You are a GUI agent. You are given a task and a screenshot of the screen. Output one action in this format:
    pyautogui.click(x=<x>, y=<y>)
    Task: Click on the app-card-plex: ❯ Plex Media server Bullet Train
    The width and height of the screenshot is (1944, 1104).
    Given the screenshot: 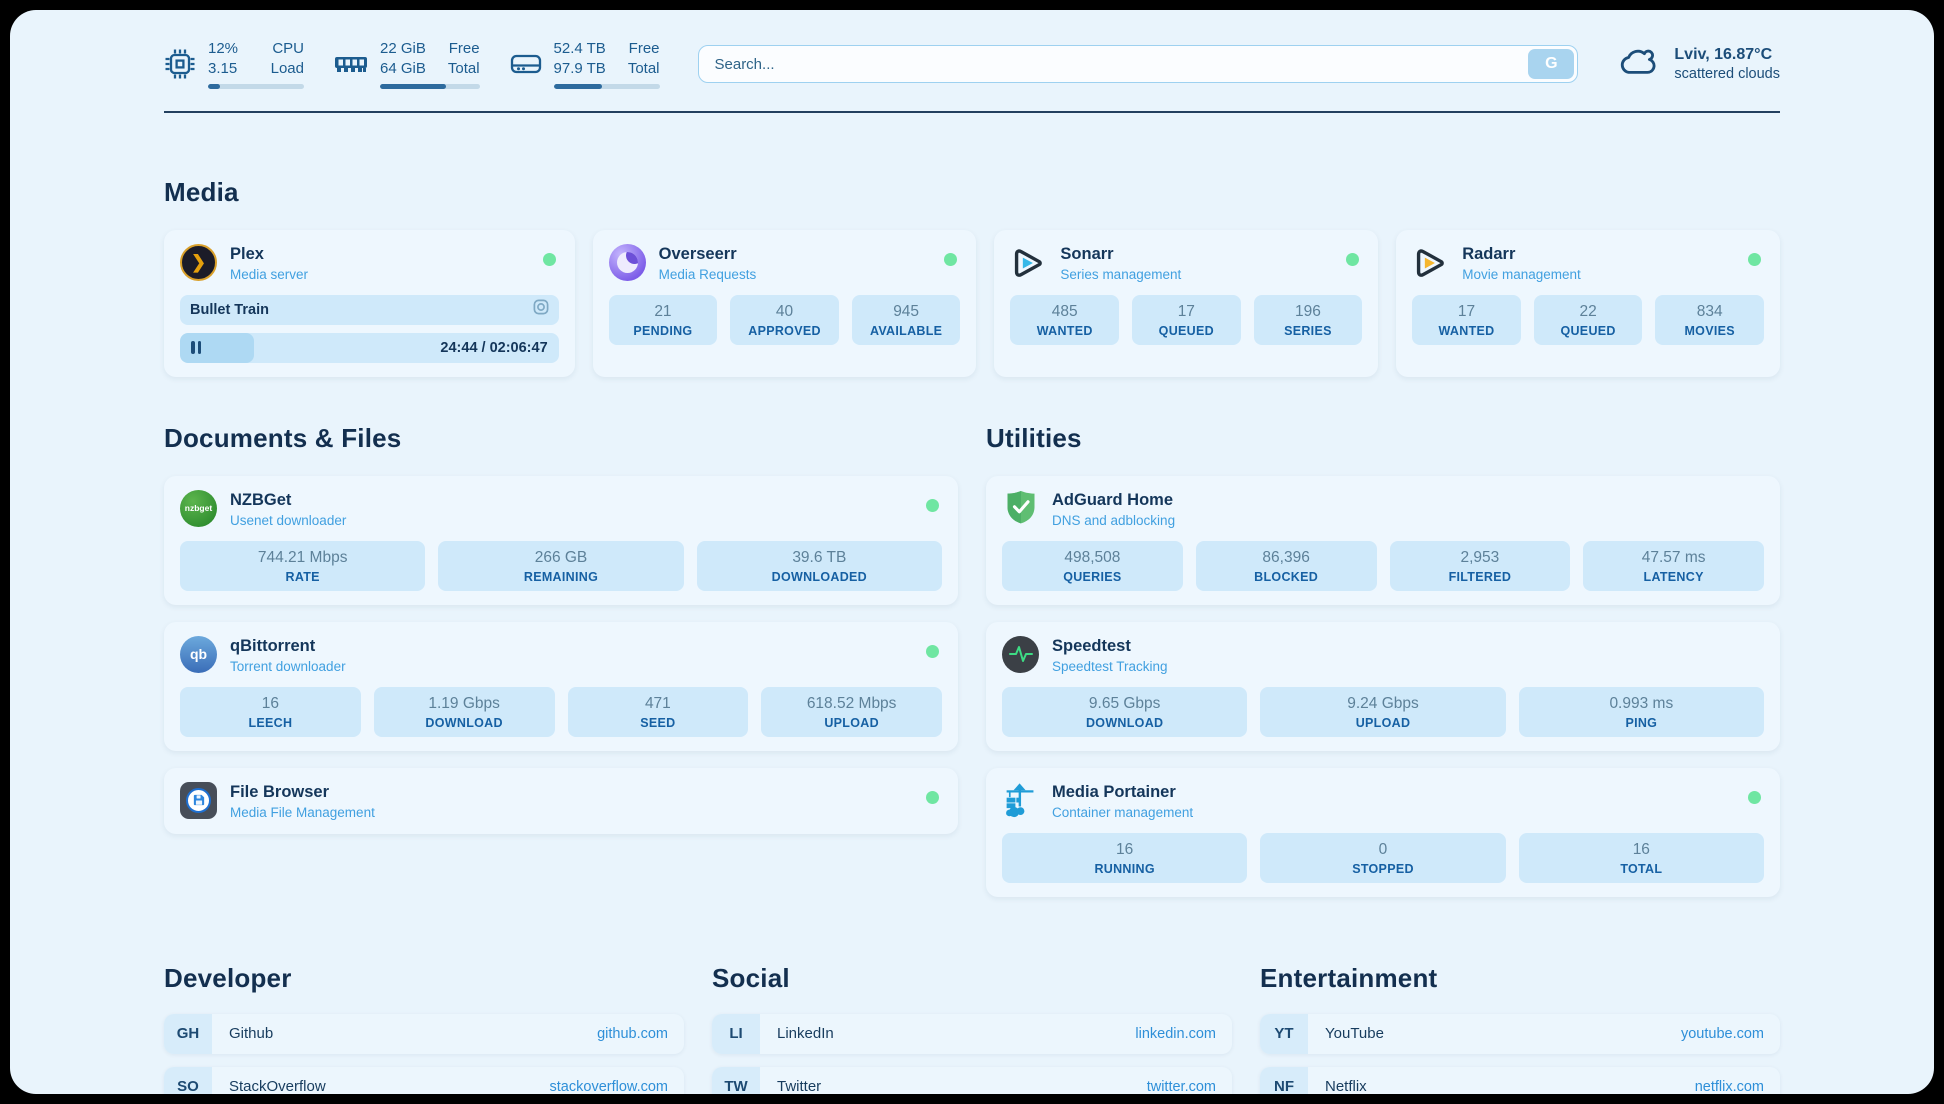 What is the action you would take?
    pyautogui.click(x=369, y=303)
    